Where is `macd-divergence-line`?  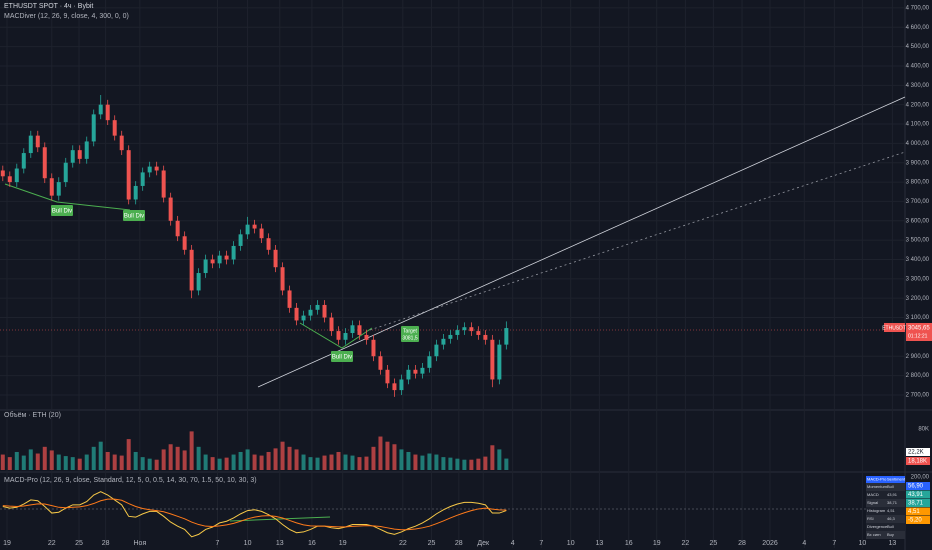
macd-divergence-line is located at coordinates (280, 519).